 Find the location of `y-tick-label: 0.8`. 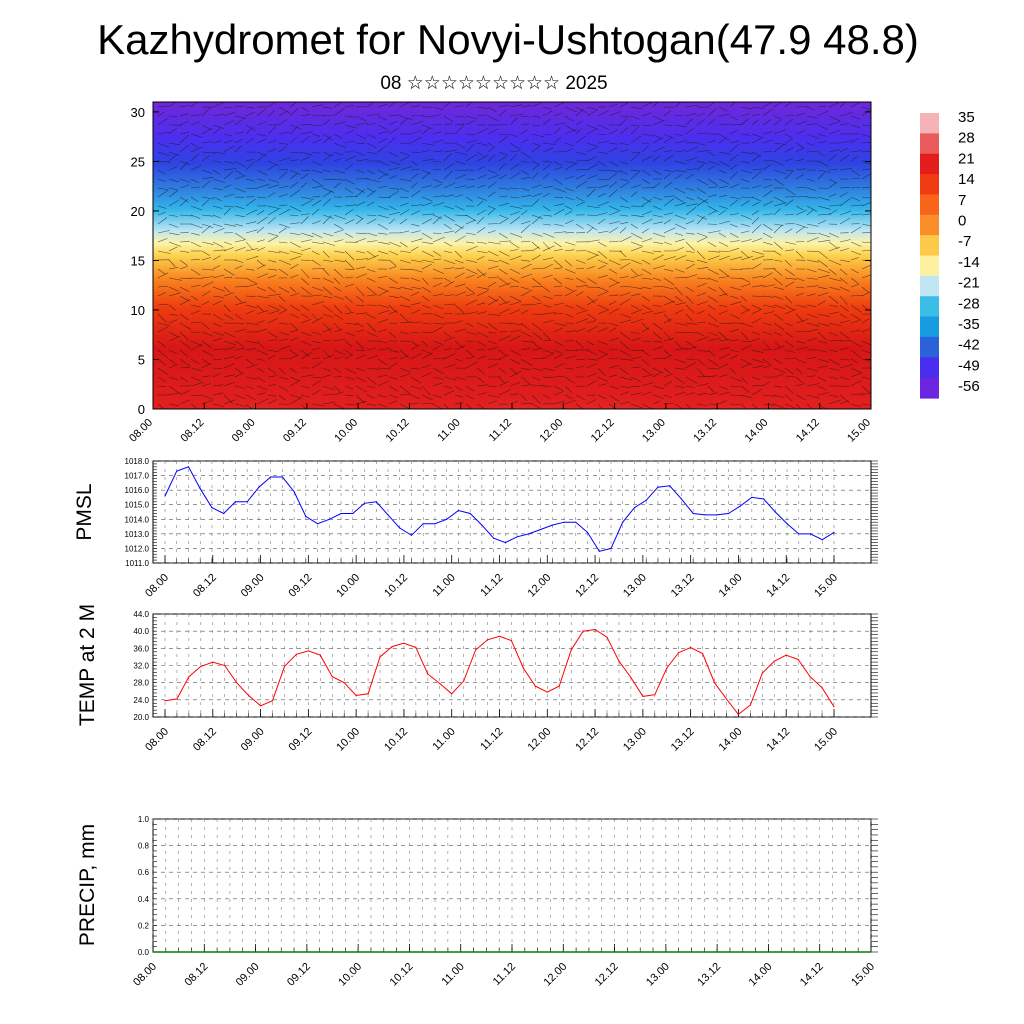

y-tick-label: 0.8 is located at coordinates (144, 846).